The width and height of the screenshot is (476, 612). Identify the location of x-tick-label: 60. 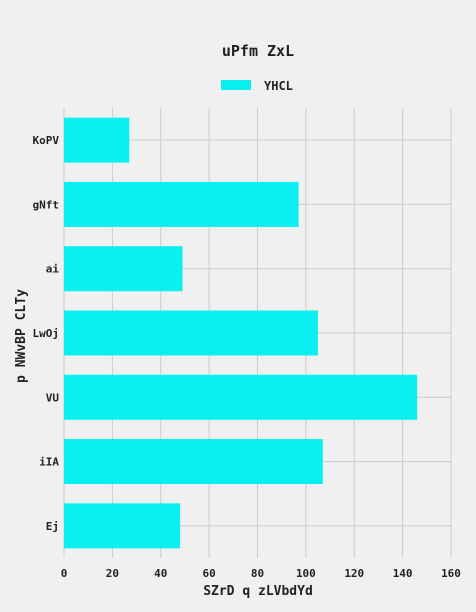
(209, 573).